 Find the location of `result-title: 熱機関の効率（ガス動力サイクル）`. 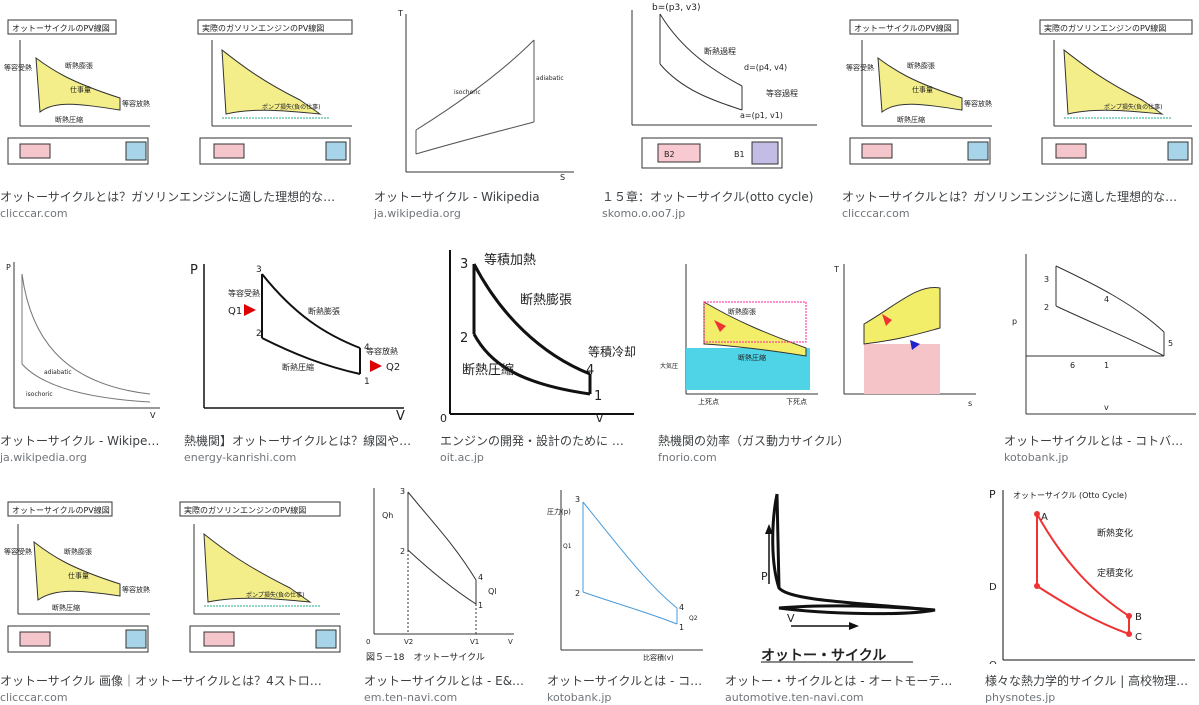

result-title: 熱機関の効率（ガス動力サイクル） is located at coordinates (754, 441).